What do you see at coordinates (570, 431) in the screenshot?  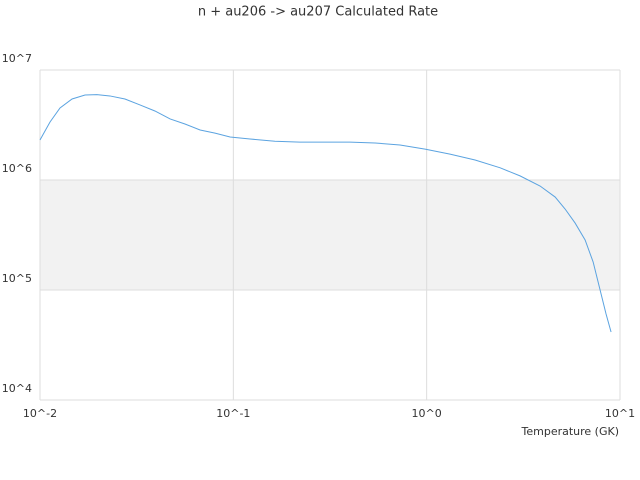 I see `x-axis-label: Temperature (GK)` at bounding box center [570, 431].